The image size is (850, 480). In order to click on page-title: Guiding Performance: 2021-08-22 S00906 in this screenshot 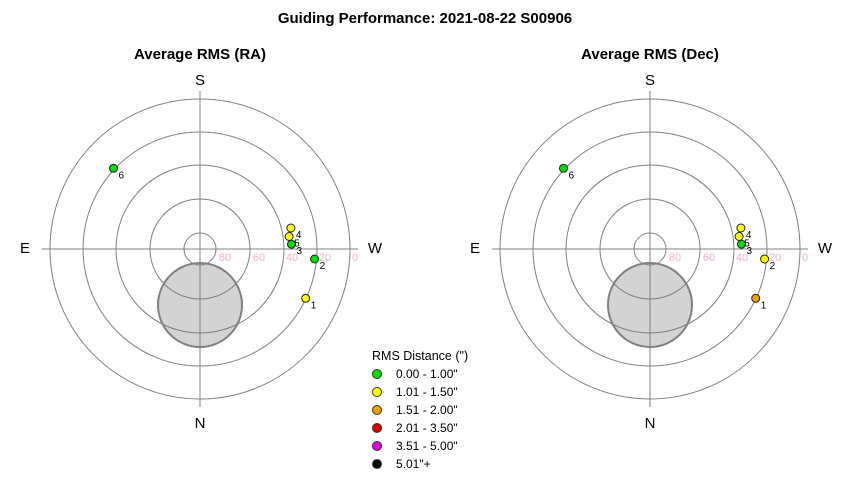, I will do `click(425, 18)`.